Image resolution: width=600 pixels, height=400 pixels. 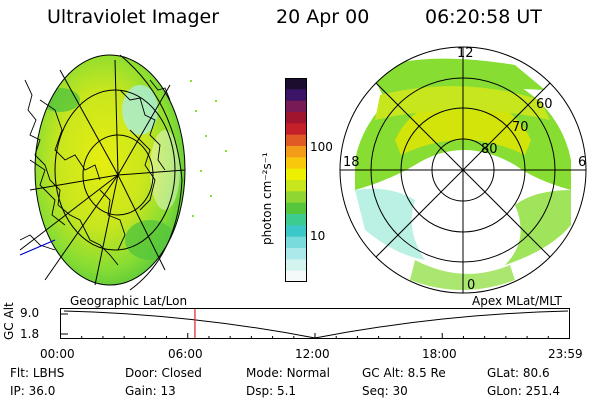 What do you see at coordinates (30, 313) in the screenshot?
I see `timeline-ytick-top: 9.0` at bounding box center [30, 313].